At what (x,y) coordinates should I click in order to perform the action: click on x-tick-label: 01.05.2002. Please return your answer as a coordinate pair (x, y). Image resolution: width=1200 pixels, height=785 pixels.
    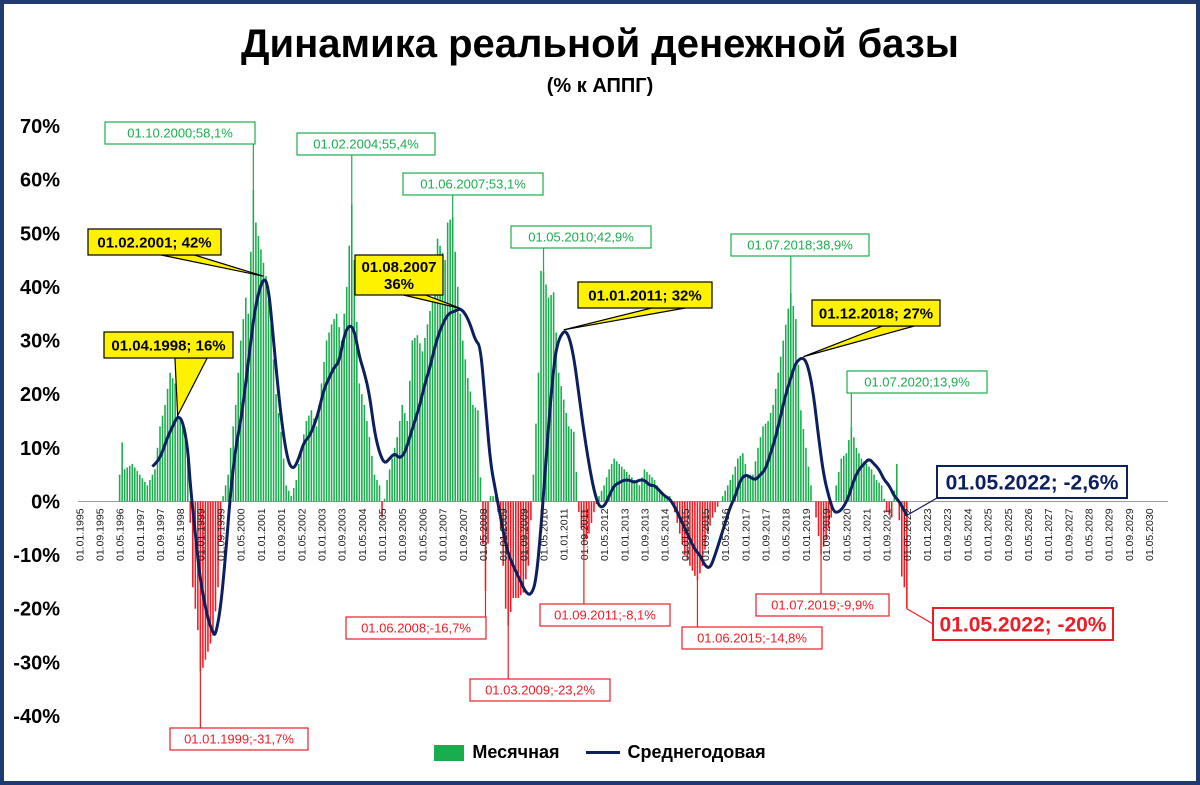
    Looking at the image, I should click on (302, 534).